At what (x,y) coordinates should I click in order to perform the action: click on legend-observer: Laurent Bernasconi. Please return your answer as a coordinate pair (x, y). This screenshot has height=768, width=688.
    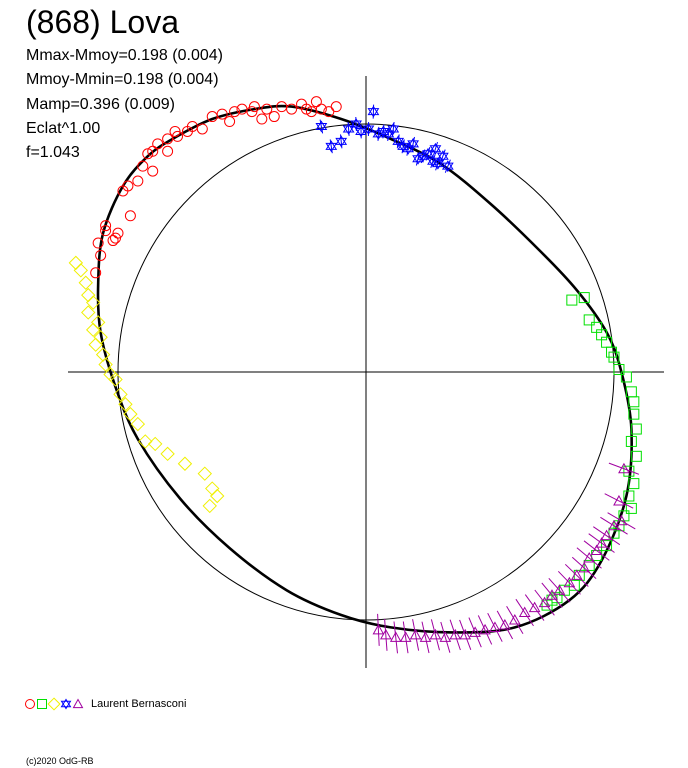
    Looking at the image, I should click on (139, 704).